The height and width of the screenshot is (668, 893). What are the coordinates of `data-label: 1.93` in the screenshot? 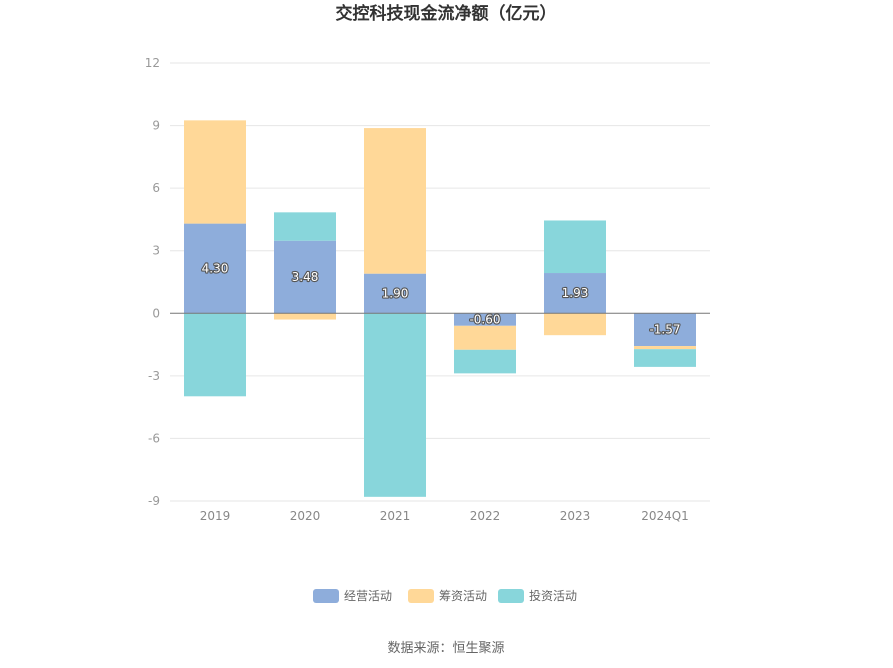 It's located at (575, 293).